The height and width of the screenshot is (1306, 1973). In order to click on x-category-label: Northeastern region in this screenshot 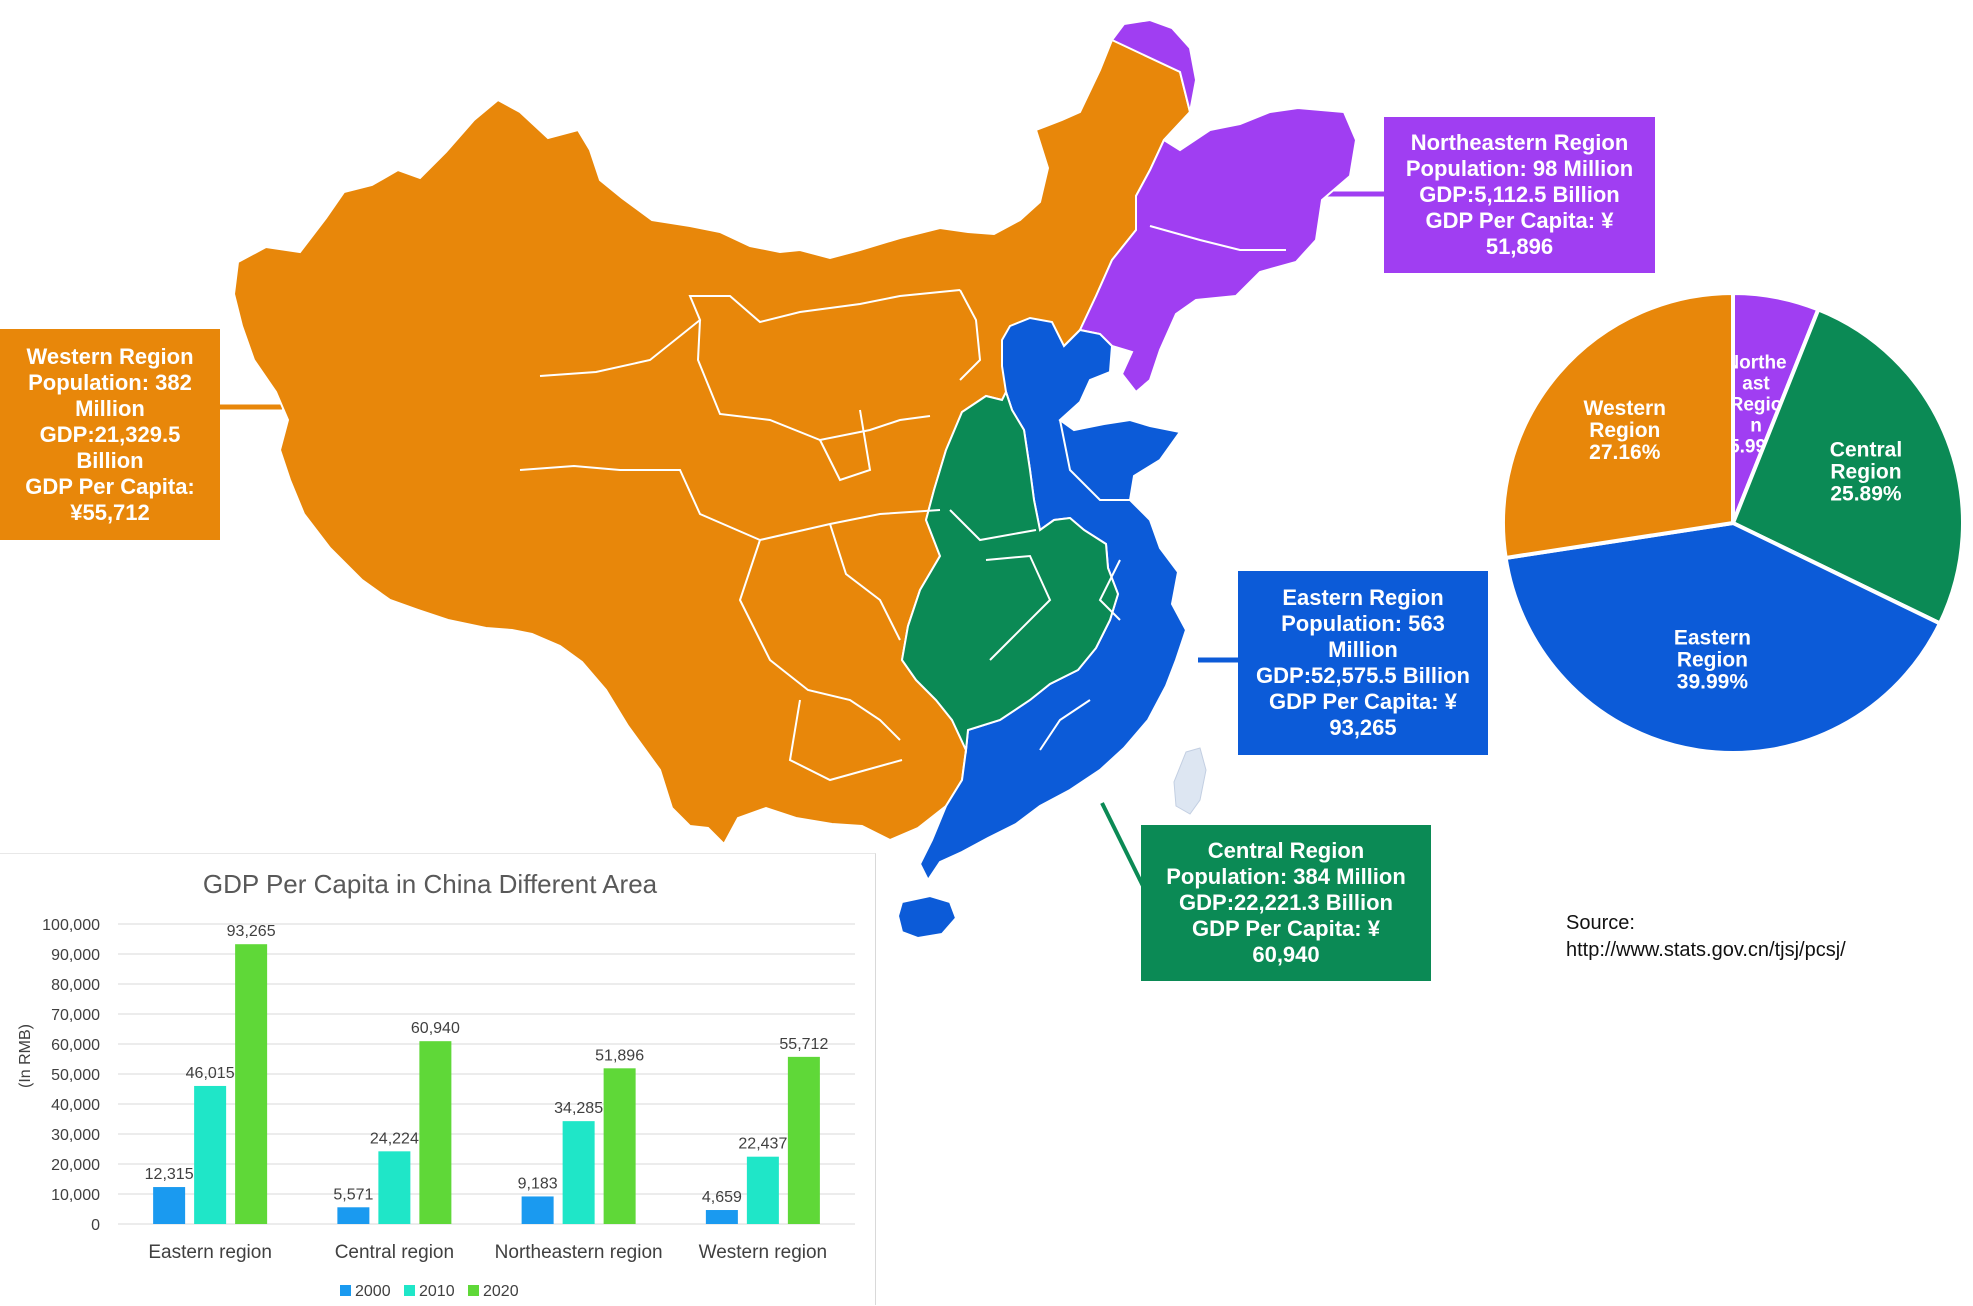, I will do `click(579, 1252)`.